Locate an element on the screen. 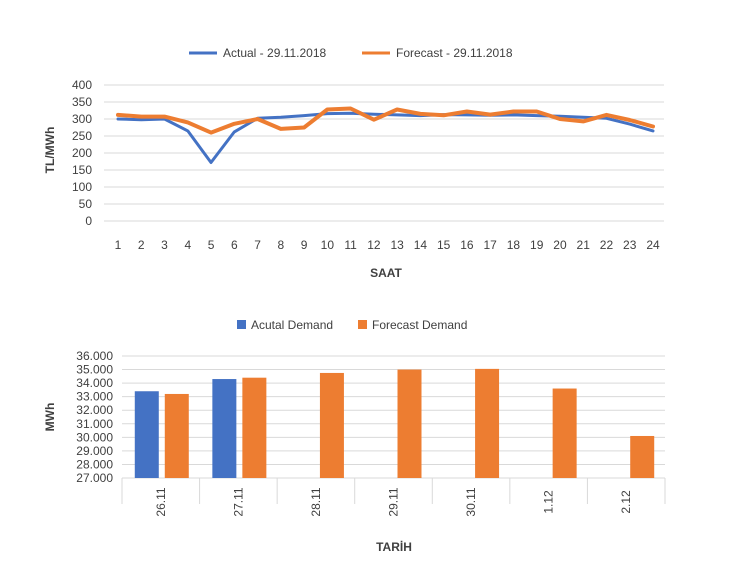 This screenshot has width=734, height=574. y-tick-label: 32.000 is located at coordinates (94, 410).